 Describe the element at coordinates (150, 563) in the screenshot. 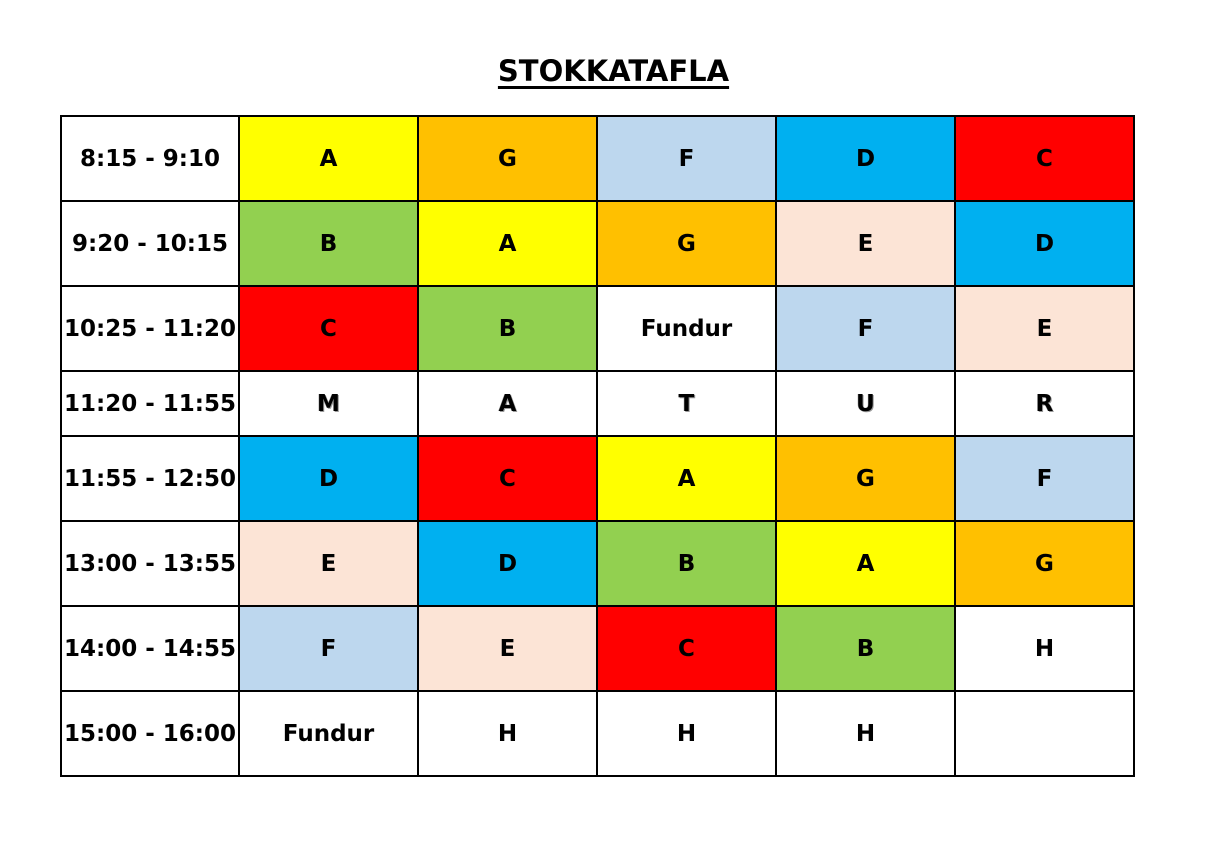

I see `time-slot: 13:00 - 13:55` at that location.